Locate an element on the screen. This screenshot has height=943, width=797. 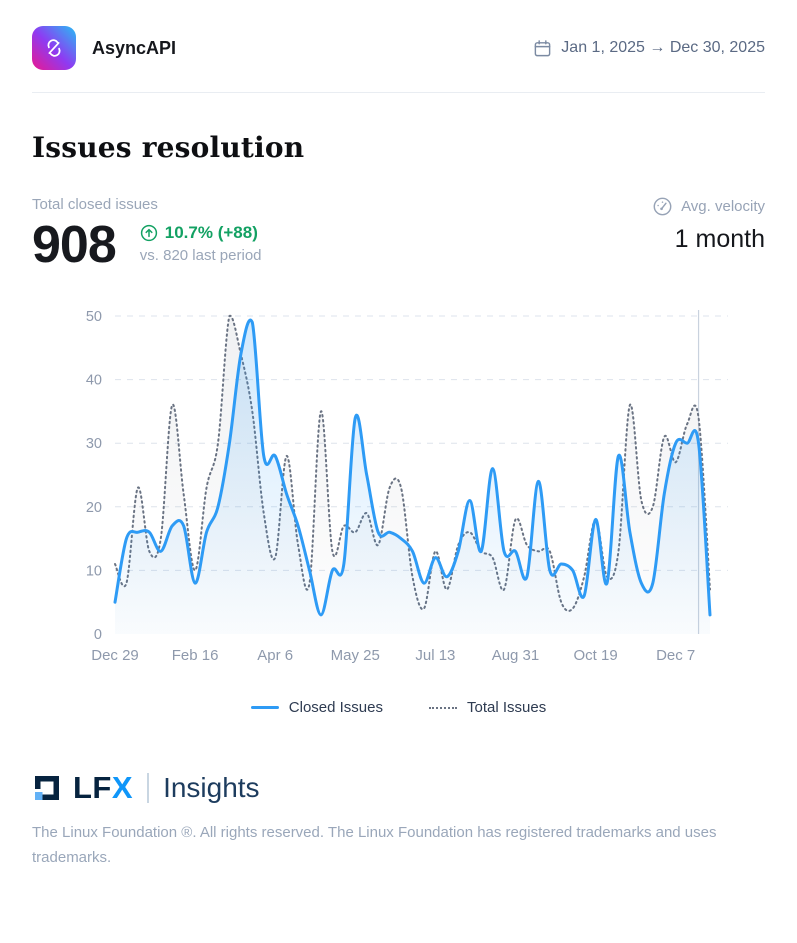
svg-text: Jul 13 is located at coordinates (435, 655).